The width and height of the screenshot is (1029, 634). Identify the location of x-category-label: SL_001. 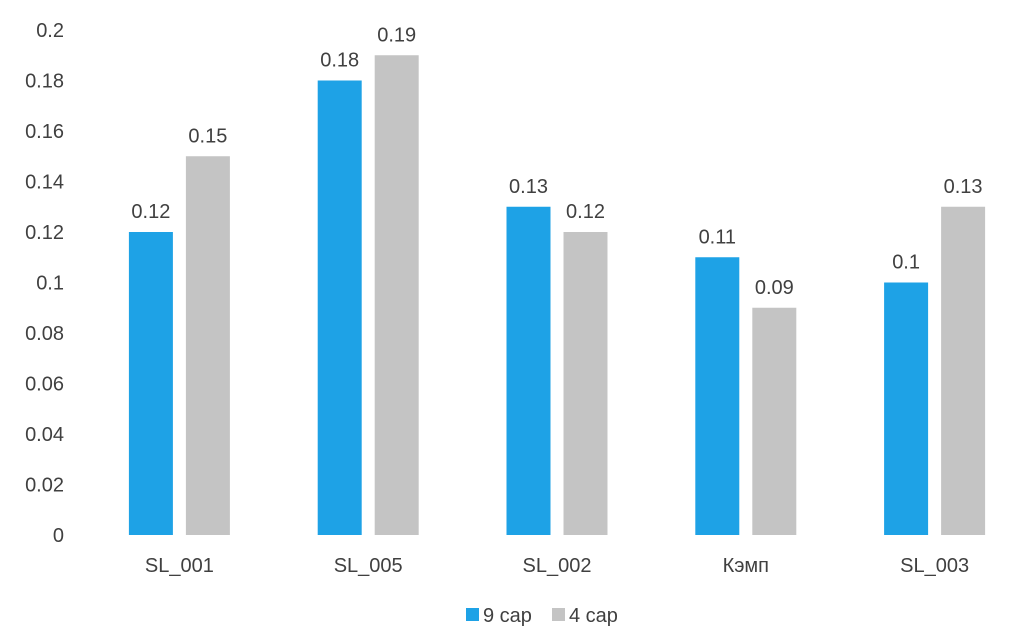
(179, 566).